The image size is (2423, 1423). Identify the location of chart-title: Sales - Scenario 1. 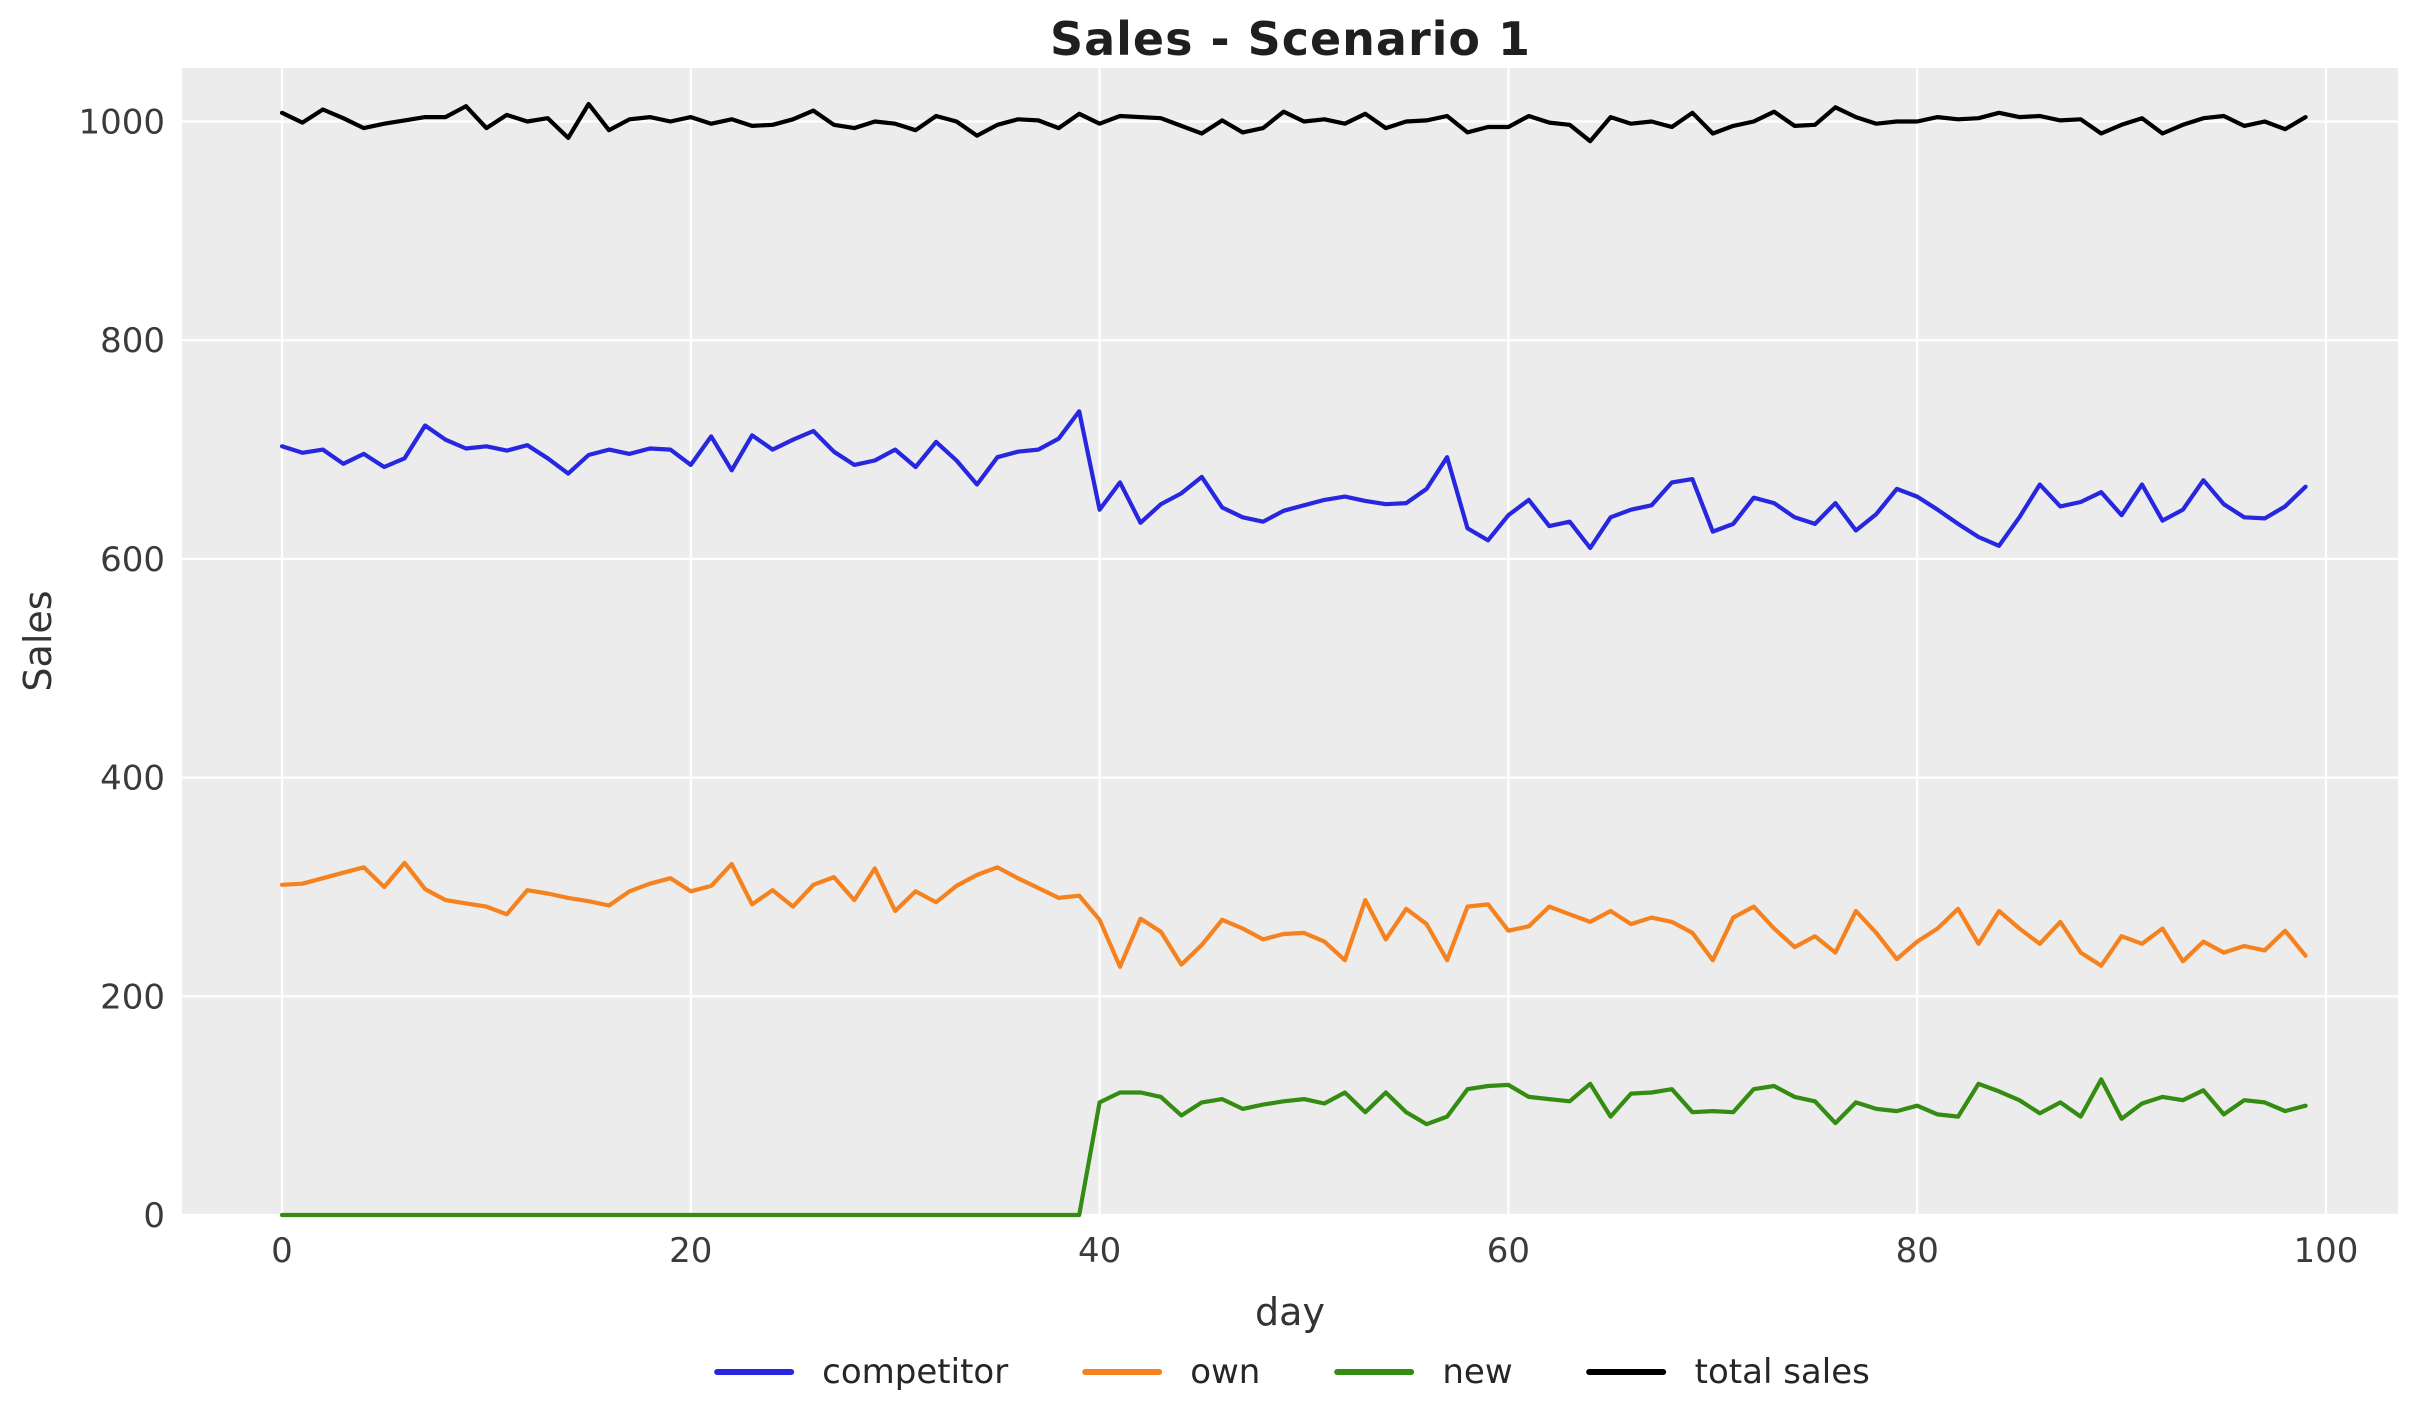
(1290, 39).